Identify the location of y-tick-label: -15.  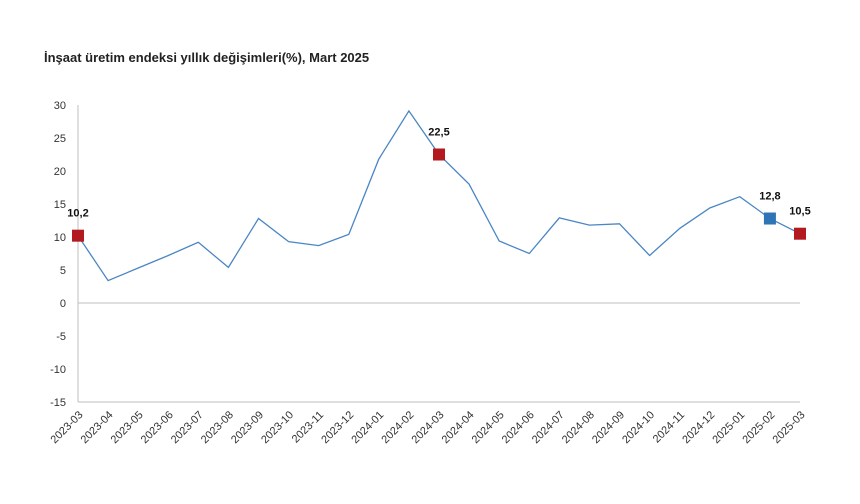
(58, 403).